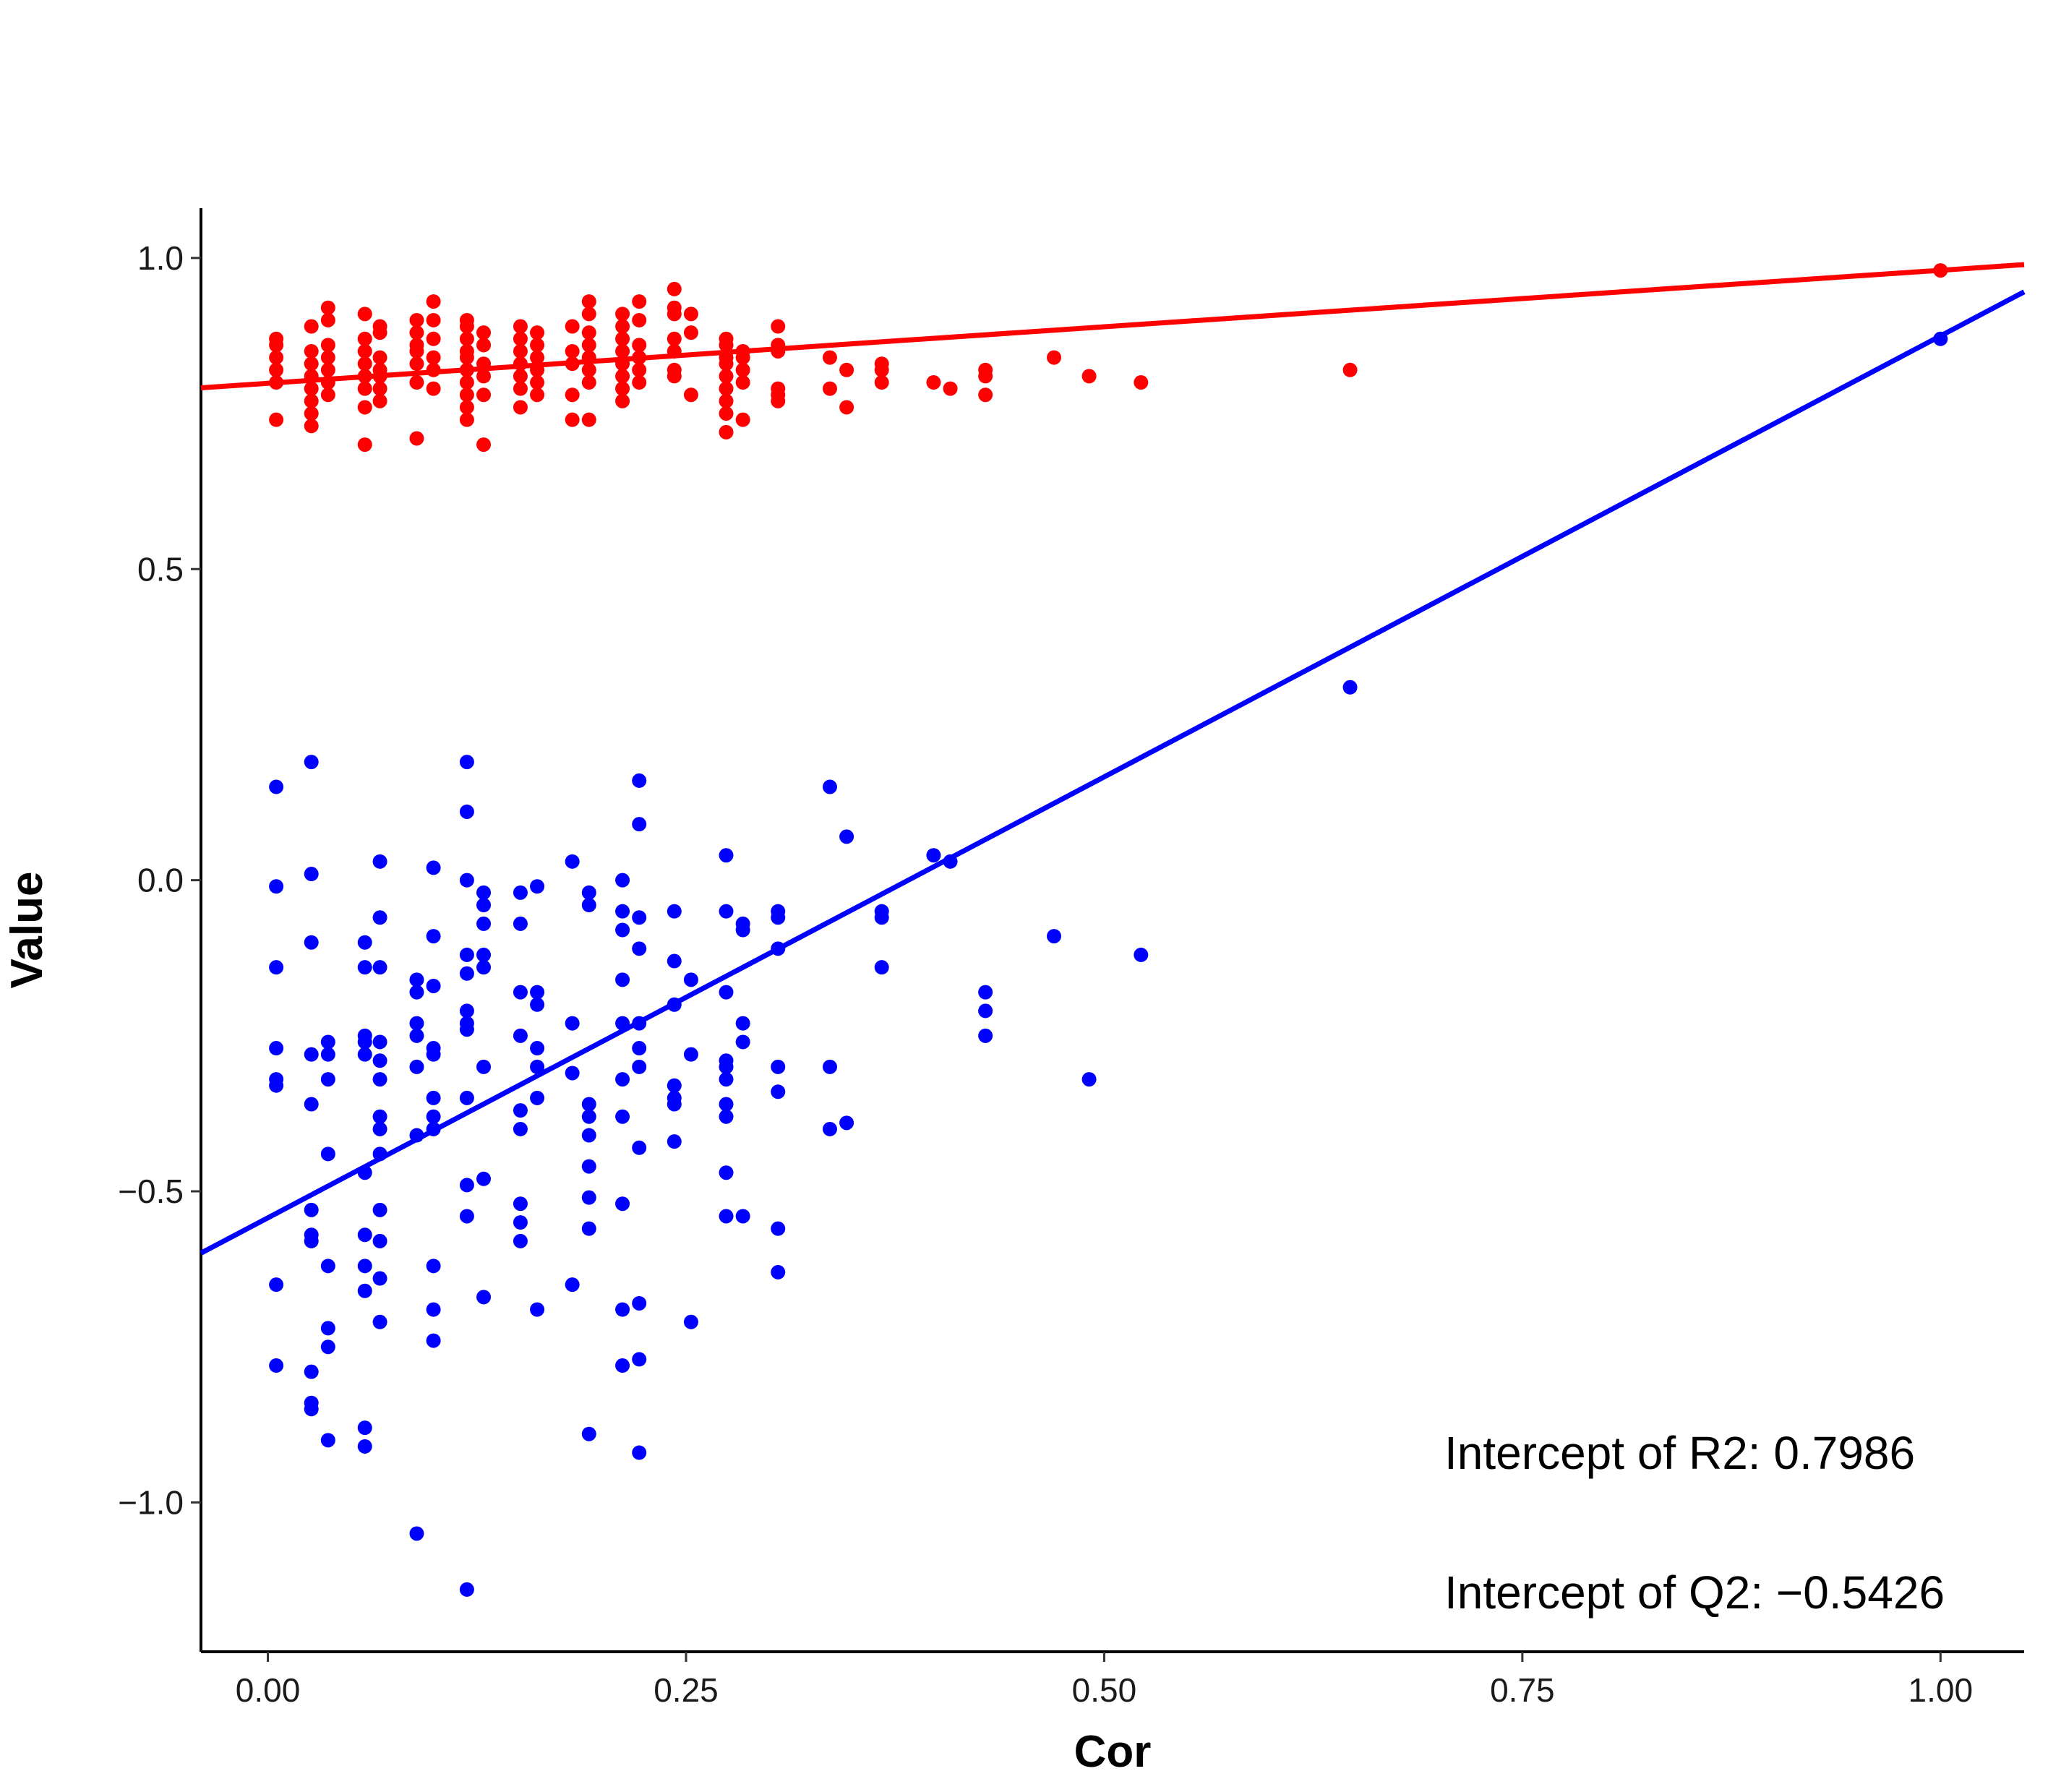 Image resolution: width=2048 pixels, height=1792 pixels. Describe the element at coordinates (27, 930) in the screenshot. I see `y-axis-title: Value` at that location.